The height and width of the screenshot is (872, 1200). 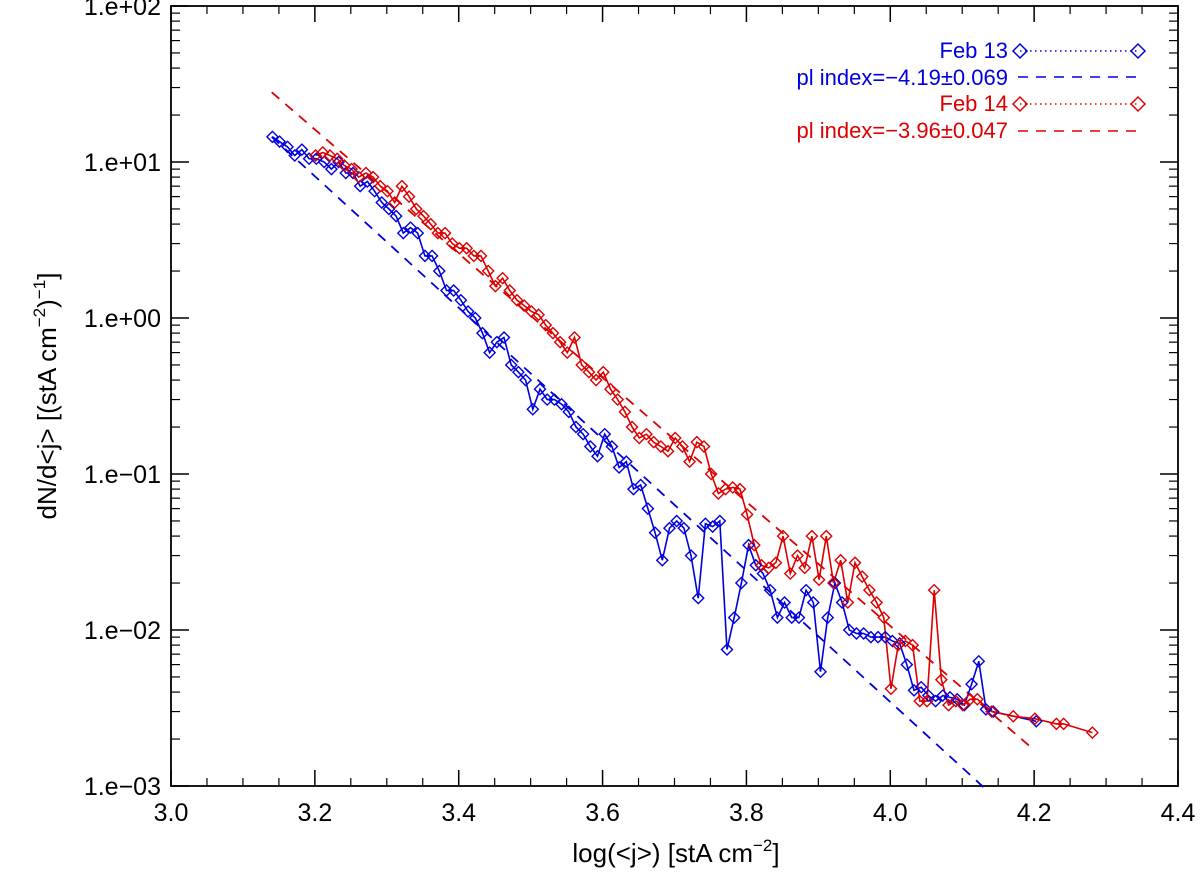 What do you see at coordinates (122, 163) in the screenshot?
I see `y-tick-label: 1.e+01` at bounding box center [122, 163].